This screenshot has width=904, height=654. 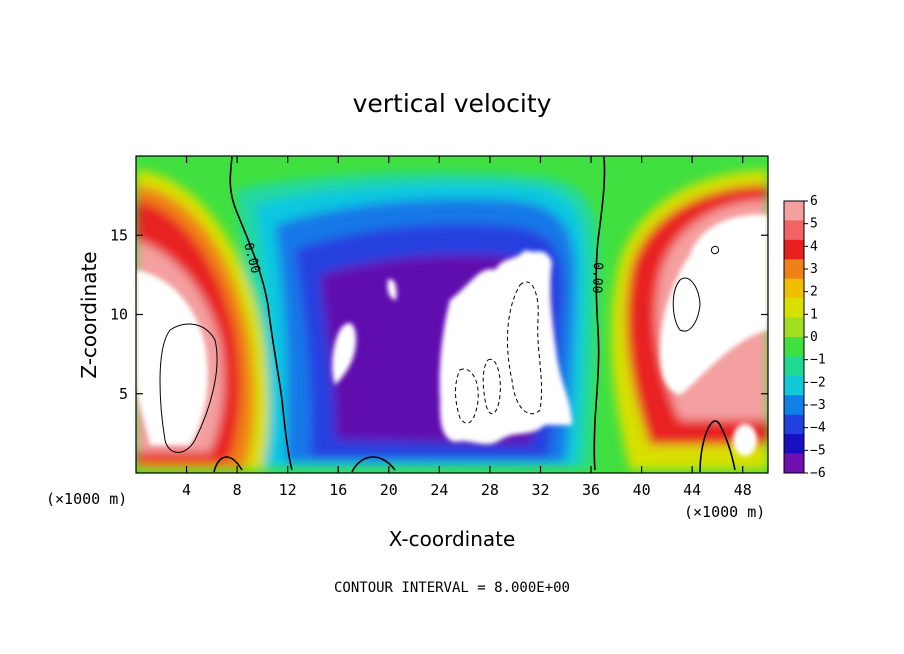 I want to click on colorbar-label: 5, so click(x=814, y=224).